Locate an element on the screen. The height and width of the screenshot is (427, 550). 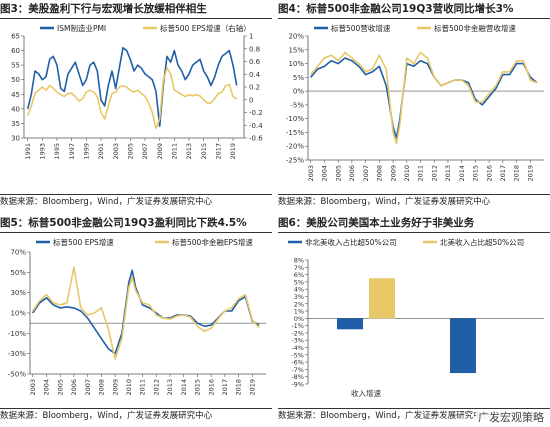
x-tick-label: 1991 is located at coordinates (28, 151).